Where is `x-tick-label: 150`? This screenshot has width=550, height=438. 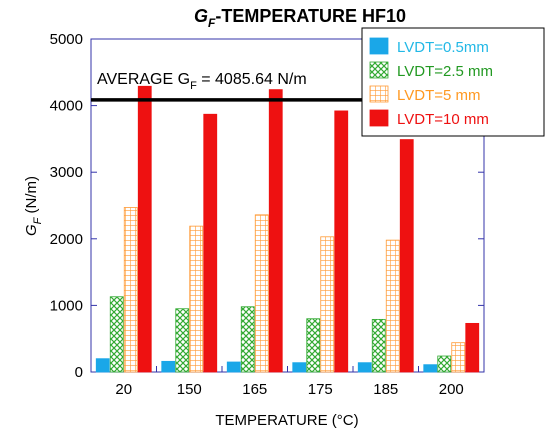 x-tick-label: 150 is located at coordinates (189, 389).